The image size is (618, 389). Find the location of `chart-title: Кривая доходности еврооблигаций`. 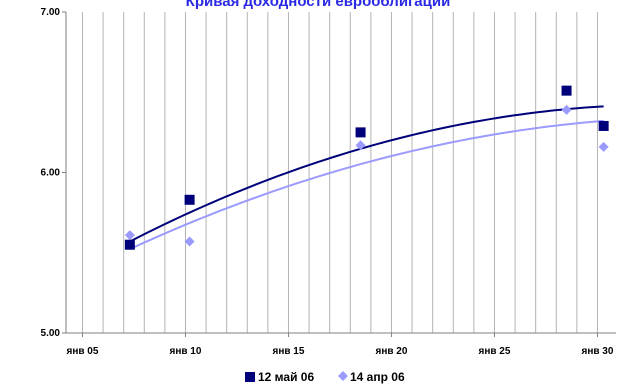

chart-title: Кривая доходности еврооблигаций is located at coordinates (318, 5).